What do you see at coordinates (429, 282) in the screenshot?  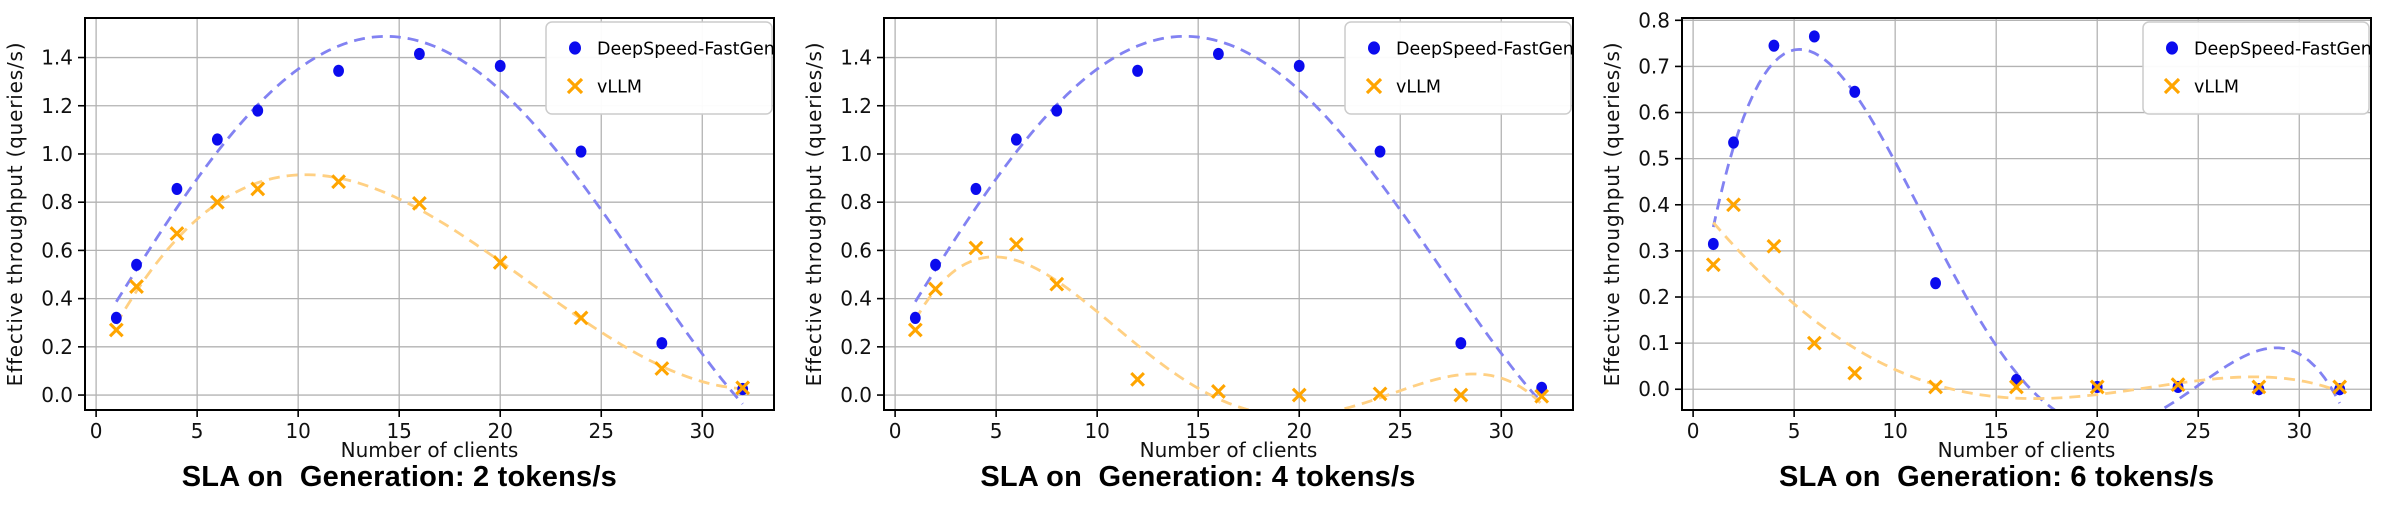 I see `vllm-fit-line` at bounding box center [429, 282].